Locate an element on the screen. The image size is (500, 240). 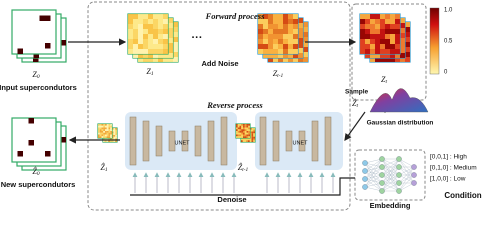
symbol: Zt is located at coordinates (384, 80).